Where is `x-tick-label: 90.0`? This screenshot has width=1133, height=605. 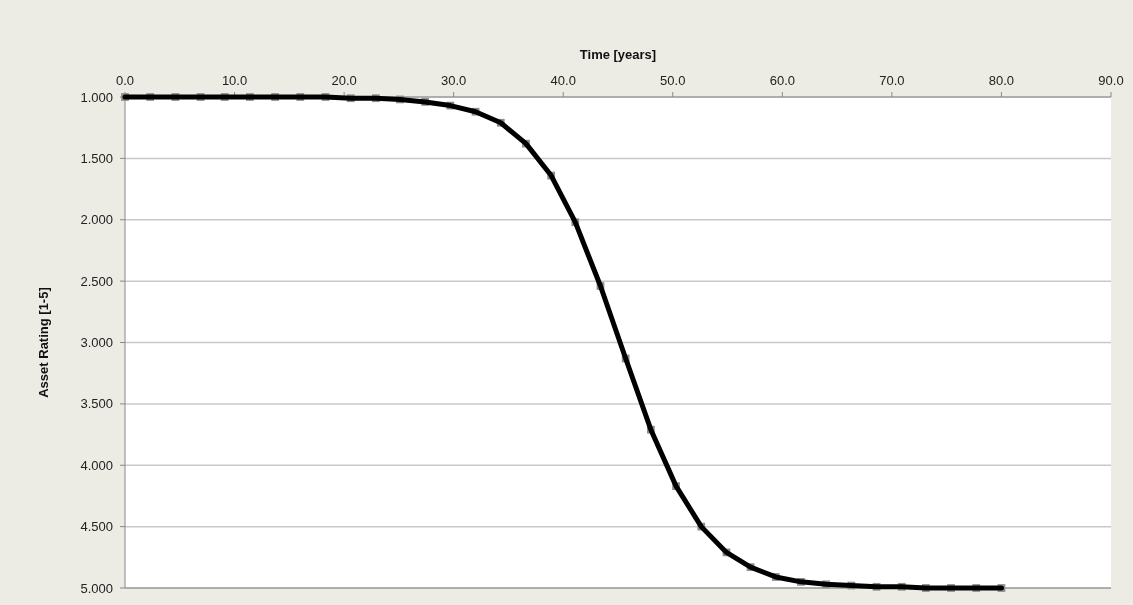
x-tick-label: 90.0 is located at coordinates (1111, 80).